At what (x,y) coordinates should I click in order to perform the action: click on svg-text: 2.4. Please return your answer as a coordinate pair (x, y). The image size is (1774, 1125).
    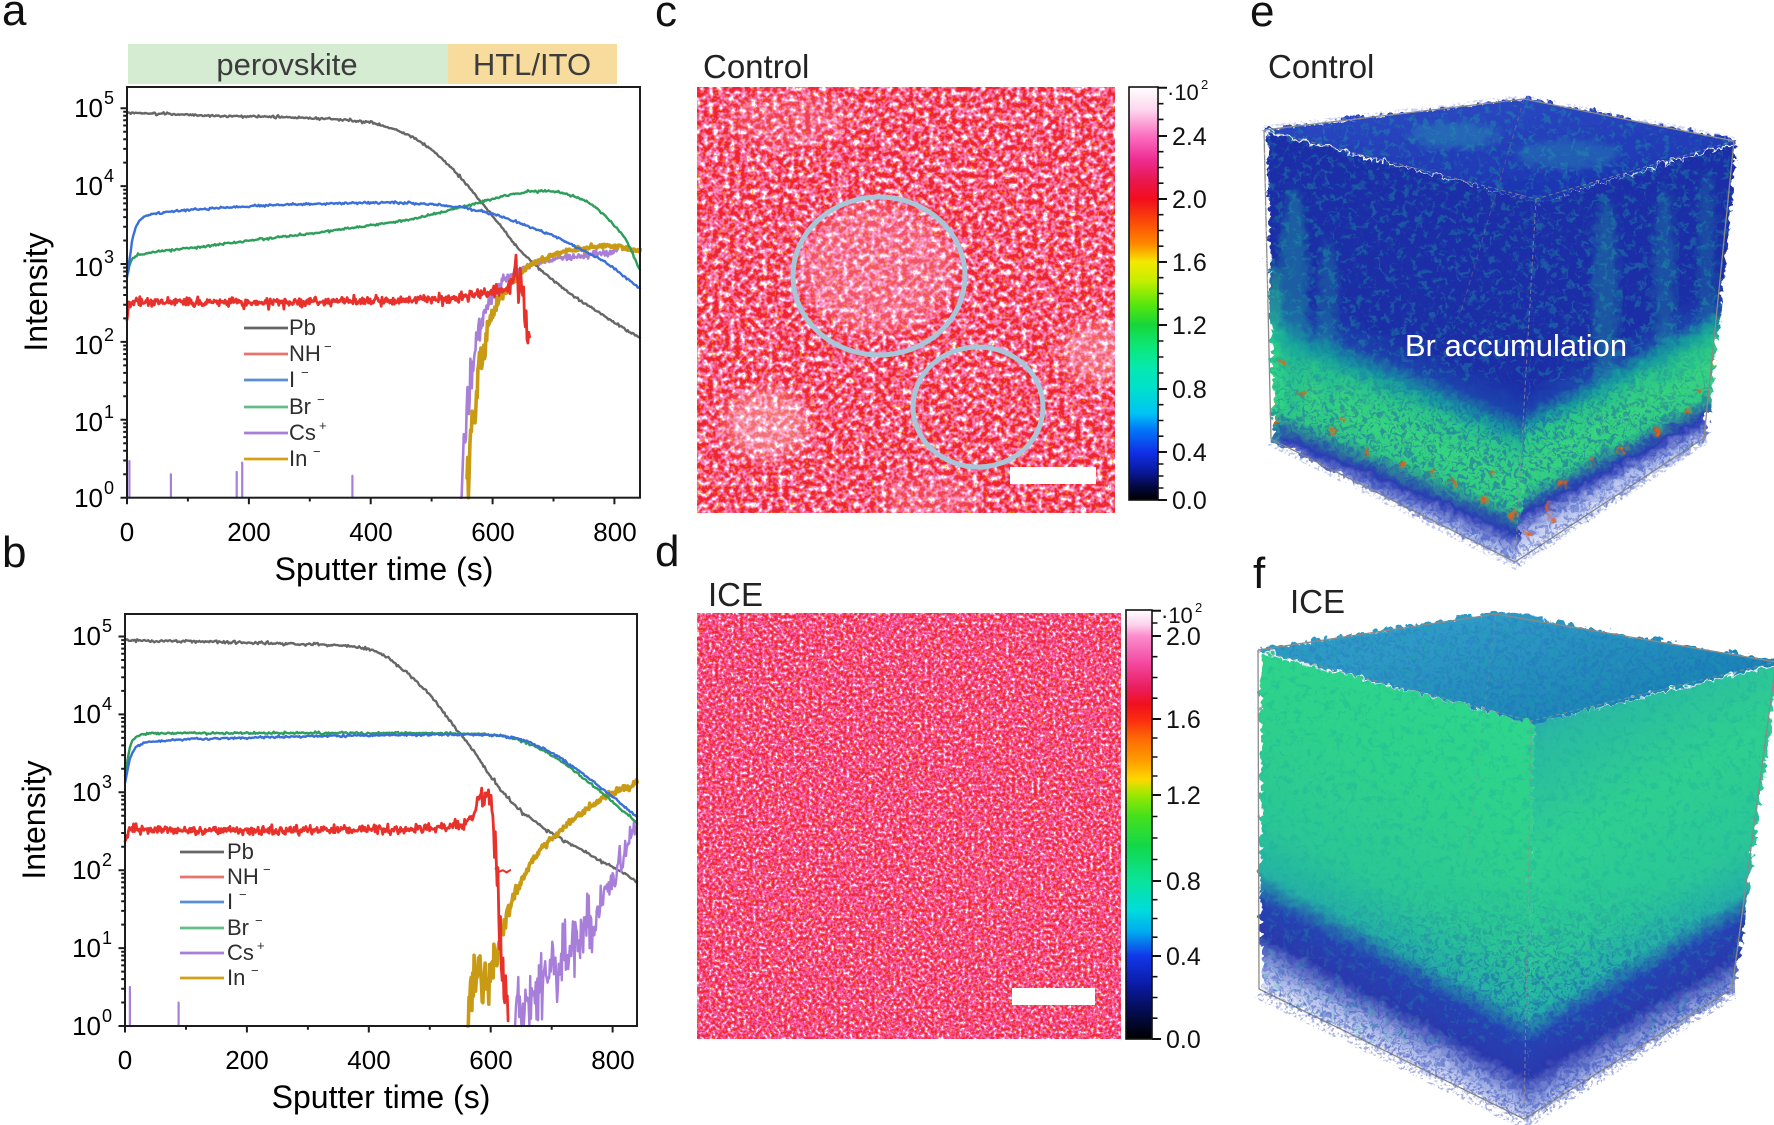
    Looking at the image, I should click on (1189, 137).